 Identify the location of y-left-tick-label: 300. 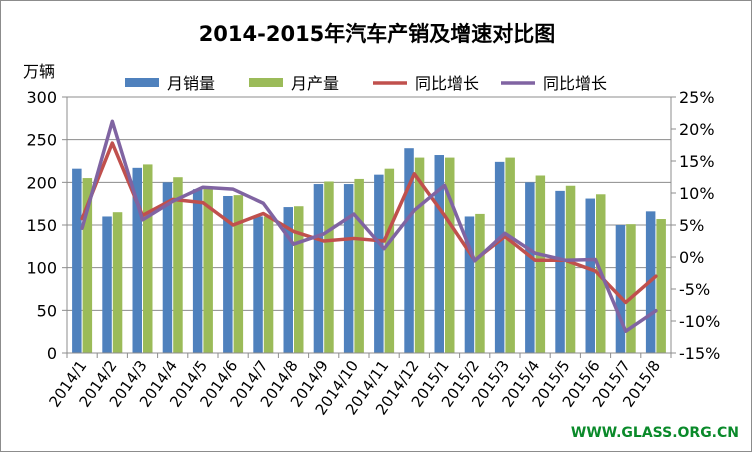
(41, 97).